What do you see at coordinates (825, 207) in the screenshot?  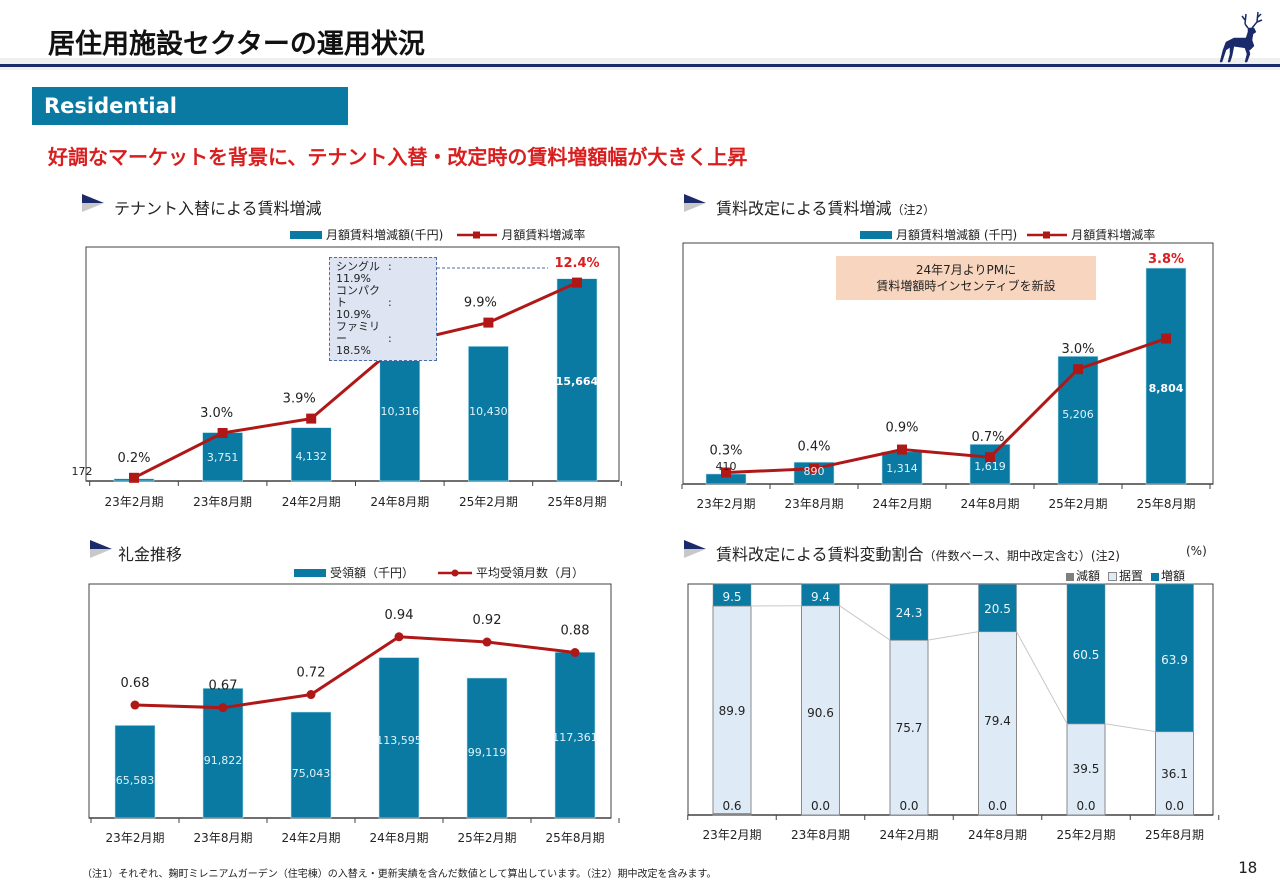 I see `chart2-title: 賃料改定による賃料増減（注2）` at bounding box center [825, 207].